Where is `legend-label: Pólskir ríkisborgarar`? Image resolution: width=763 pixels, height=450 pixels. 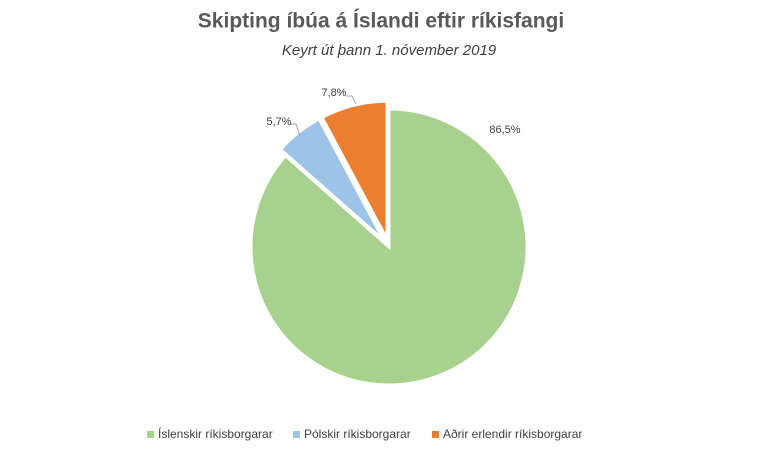
legend-label: Pólskir ríkisborgarar is located at coordinates (357, 434).